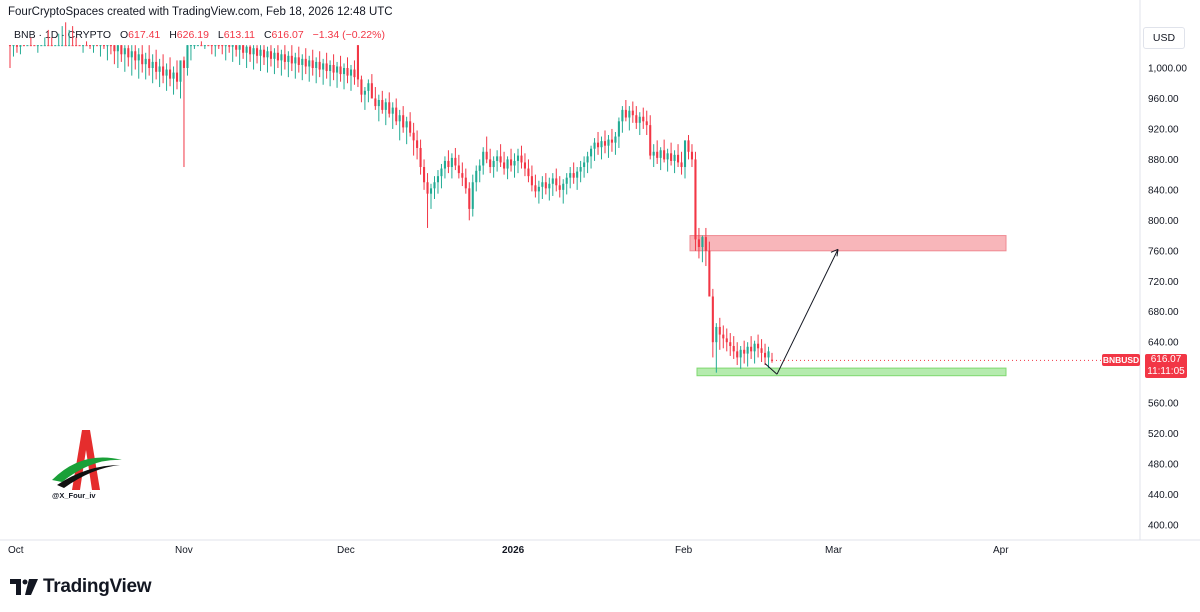 This screenshot has height=612, width=1200. Describe the element at coordinates (1164, 38) in the screenshot. I see `currency-selector: USD` at that location.